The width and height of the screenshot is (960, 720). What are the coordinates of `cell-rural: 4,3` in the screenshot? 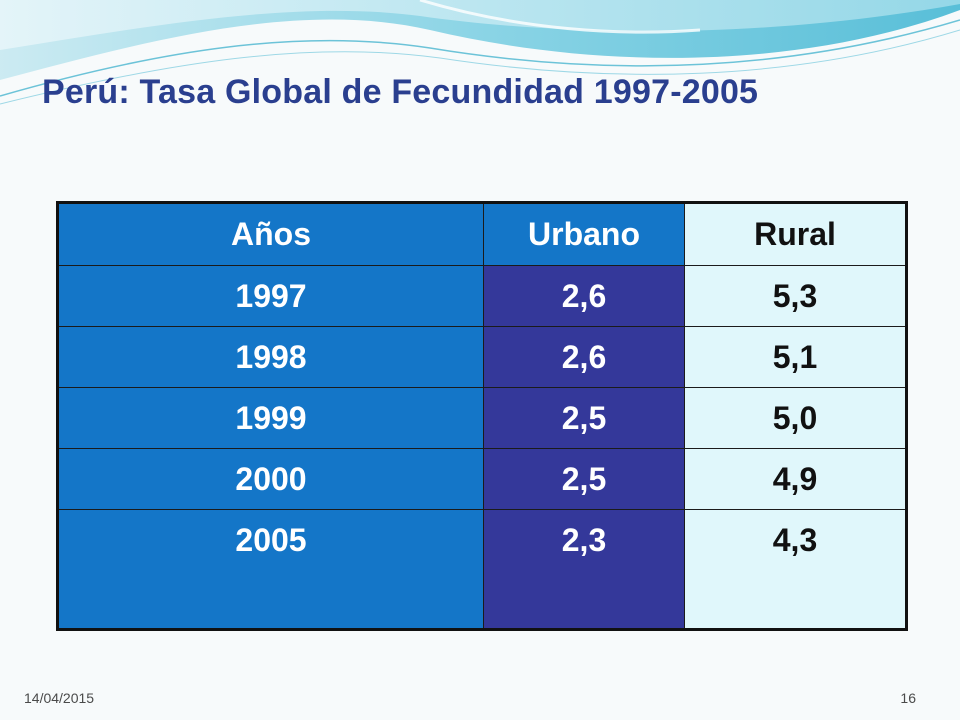 It's located at (795, 569).